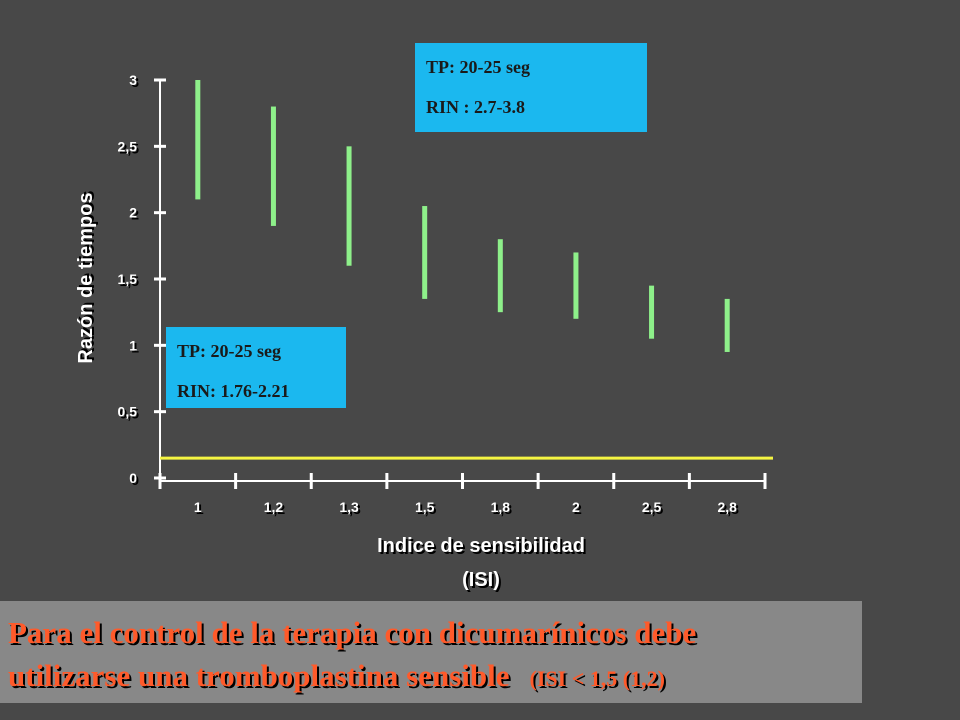 The image size is (960, 720). Describe the element at coordinates (481, 580) in the screenshot. I see `x-axis-label: (ISI)` at that location.